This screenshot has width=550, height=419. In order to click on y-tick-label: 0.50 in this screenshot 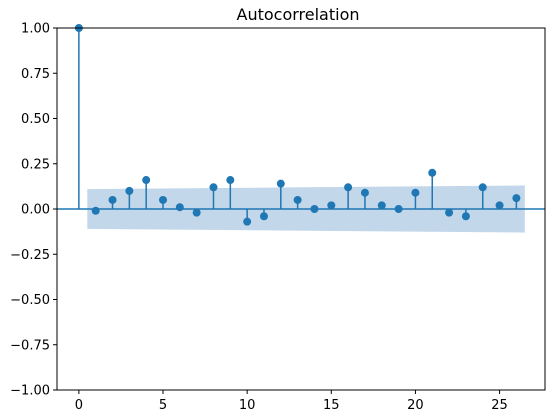, I will do `click(35, 119)`.